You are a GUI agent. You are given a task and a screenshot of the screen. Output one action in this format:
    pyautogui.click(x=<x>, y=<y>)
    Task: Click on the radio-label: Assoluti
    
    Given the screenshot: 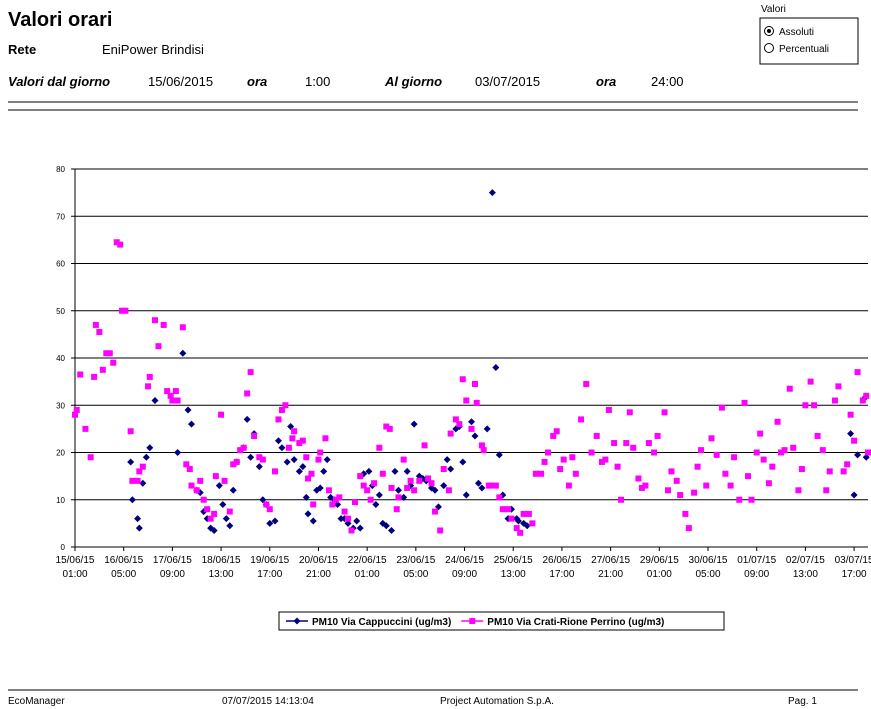 What is the action you would take?
    pyautogui.click(x=796, y=32)
    